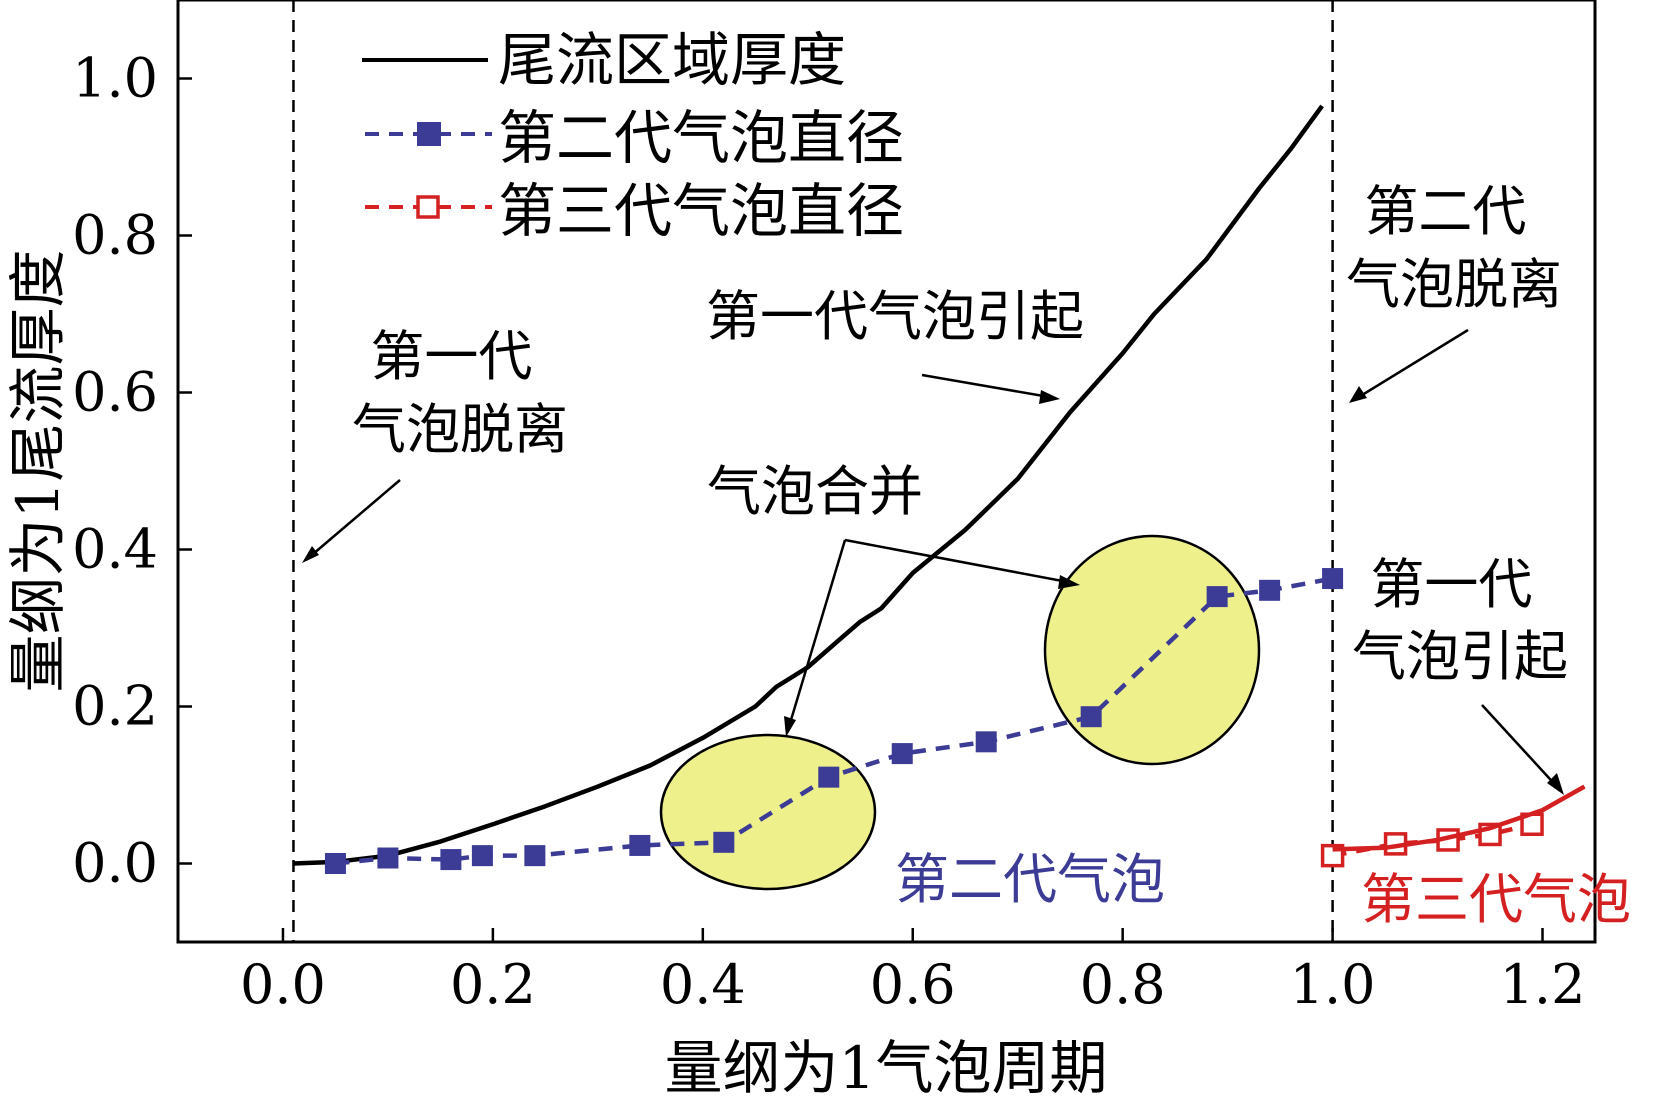  Describe the element at coordinates (115, 549) in the screenshot. I see `y-tick-label-2: 0.4` at that location.